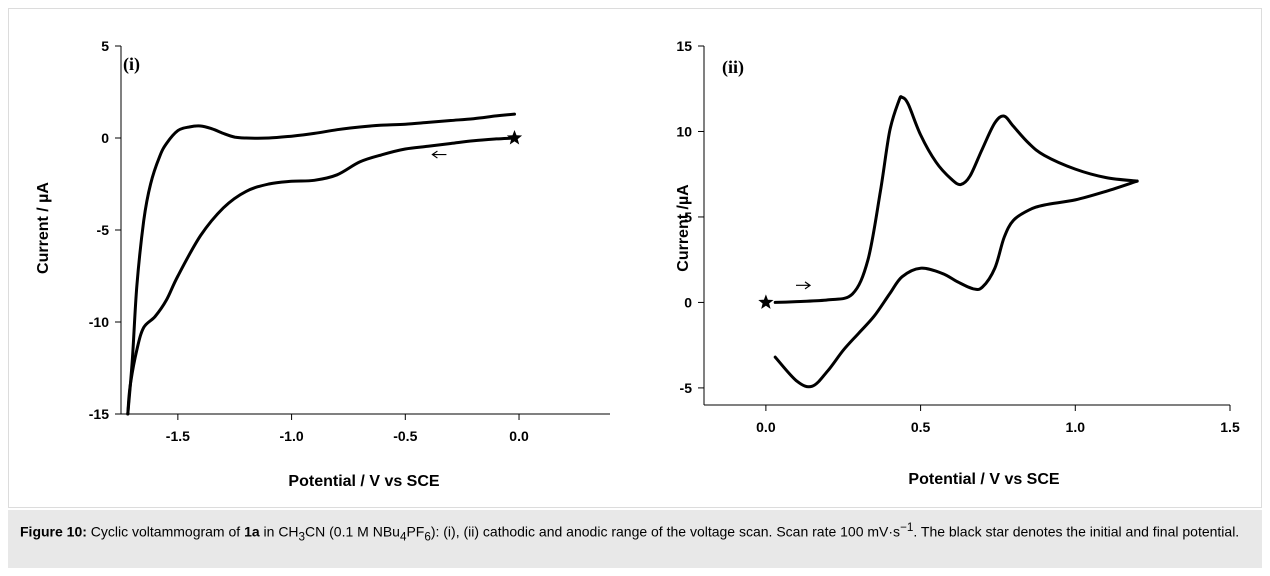 This screenshot has width=1270, height=576. Describe the element at coordinates (1076, 427) in the screenshot. I see `panel-ii-x-tick-label: 1.0` at that location.